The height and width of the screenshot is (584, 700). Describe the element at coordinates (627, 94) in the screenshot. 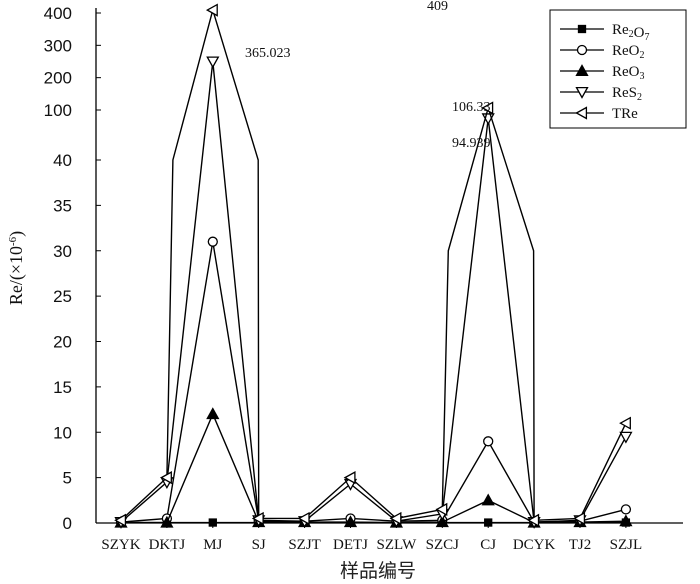

I see `legend-label: ReS2` at that location.